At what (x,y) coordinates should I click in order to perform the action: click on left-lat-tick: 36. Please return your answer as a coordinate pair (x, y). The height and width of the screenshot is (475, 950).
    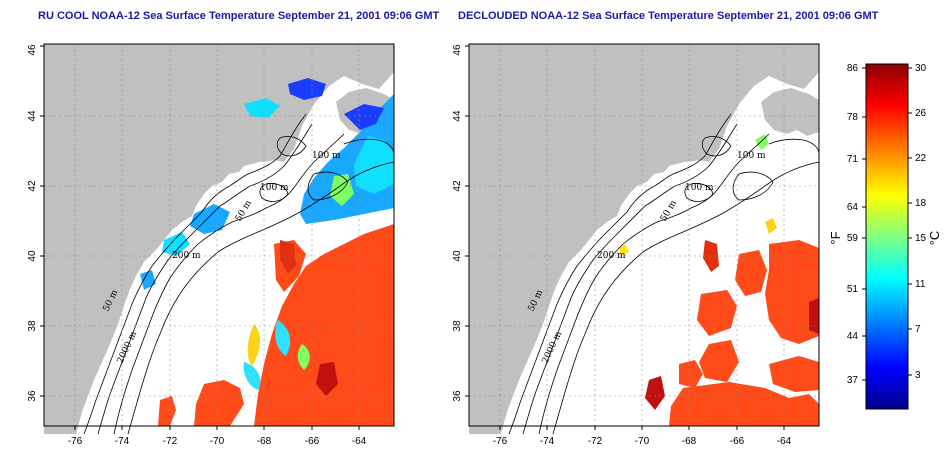
    Looking at the image, I should click on (32, 396).